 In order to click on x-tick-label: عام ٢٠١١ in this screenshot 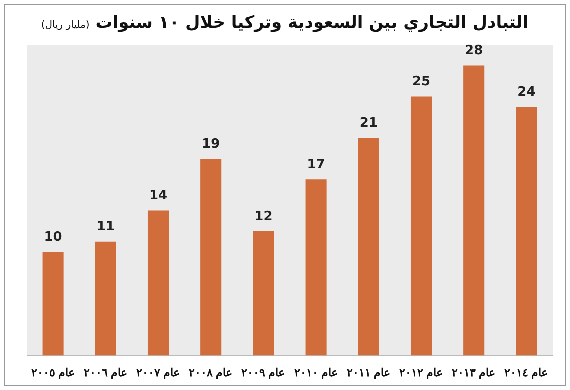, I will do `click(368, 373)`.